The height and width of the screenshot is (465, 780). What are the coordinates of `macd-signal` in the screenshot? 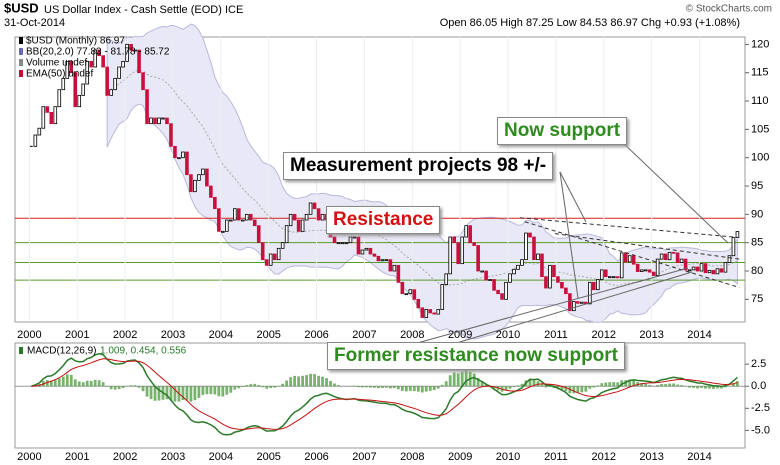 It's located at (384, 394).